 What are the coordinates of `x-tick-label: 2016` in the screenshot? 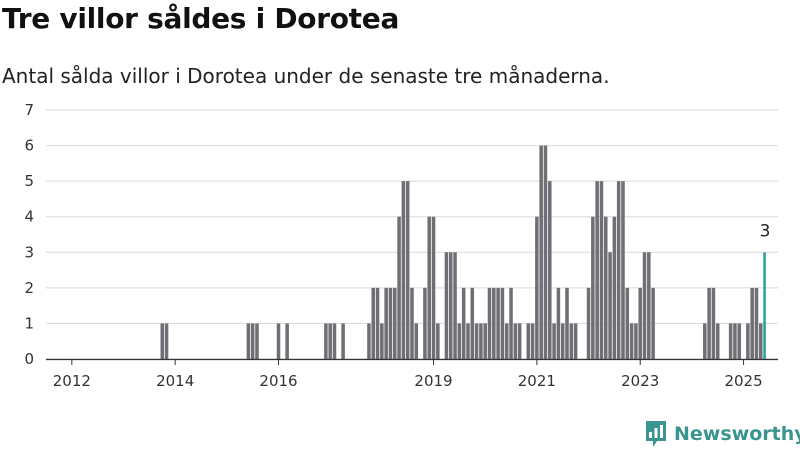 It's located at (278, 381).